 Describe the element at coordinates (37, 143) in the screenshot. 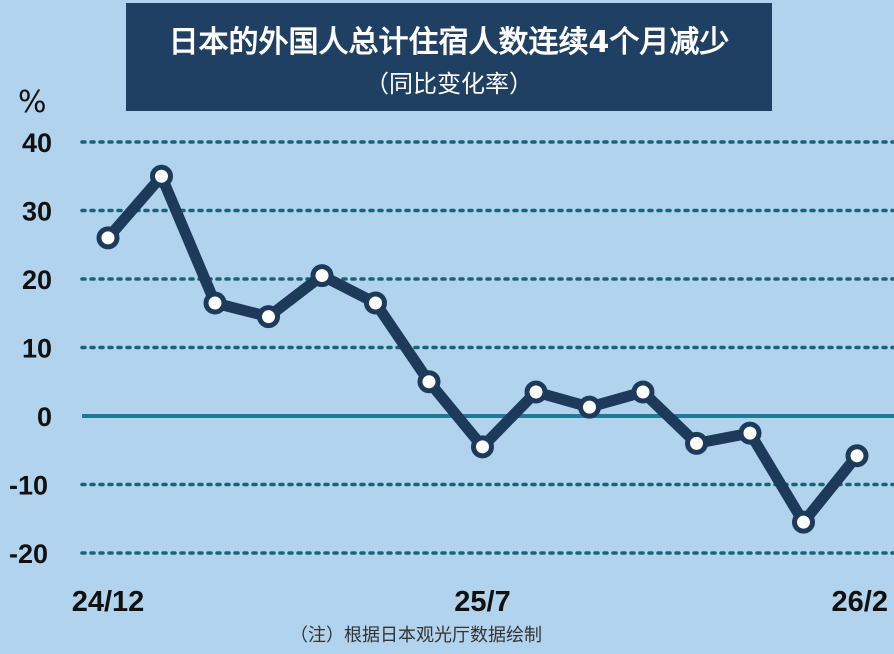

I see `y-tick-label: 40` at that location.